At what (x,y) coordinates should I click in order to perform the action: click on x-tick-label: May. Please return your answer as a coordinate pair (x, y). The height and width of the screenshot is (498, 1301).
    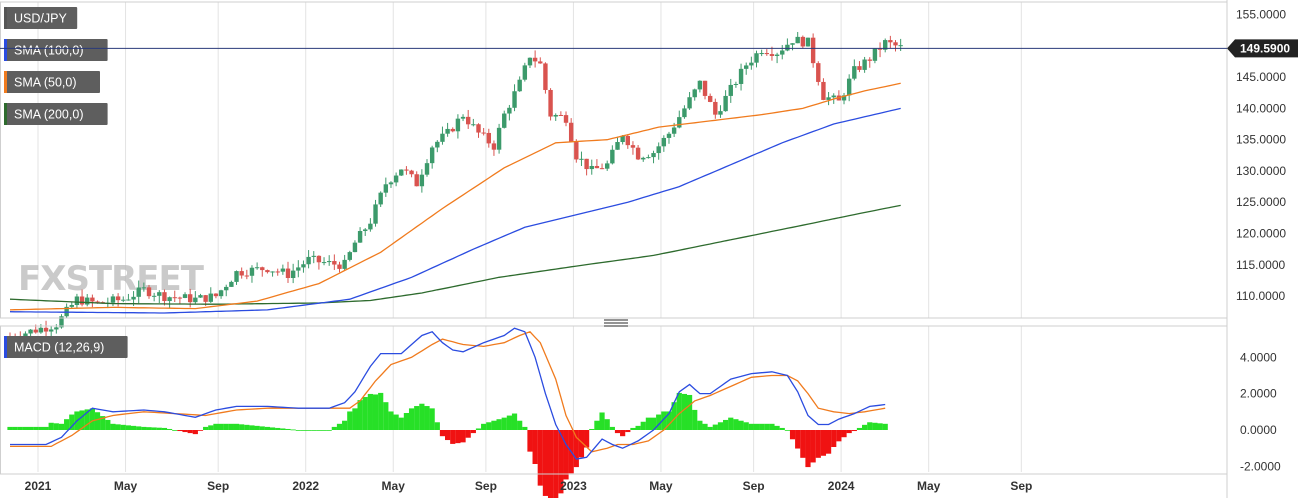
    Looking at the image, I should click on (394, 486).